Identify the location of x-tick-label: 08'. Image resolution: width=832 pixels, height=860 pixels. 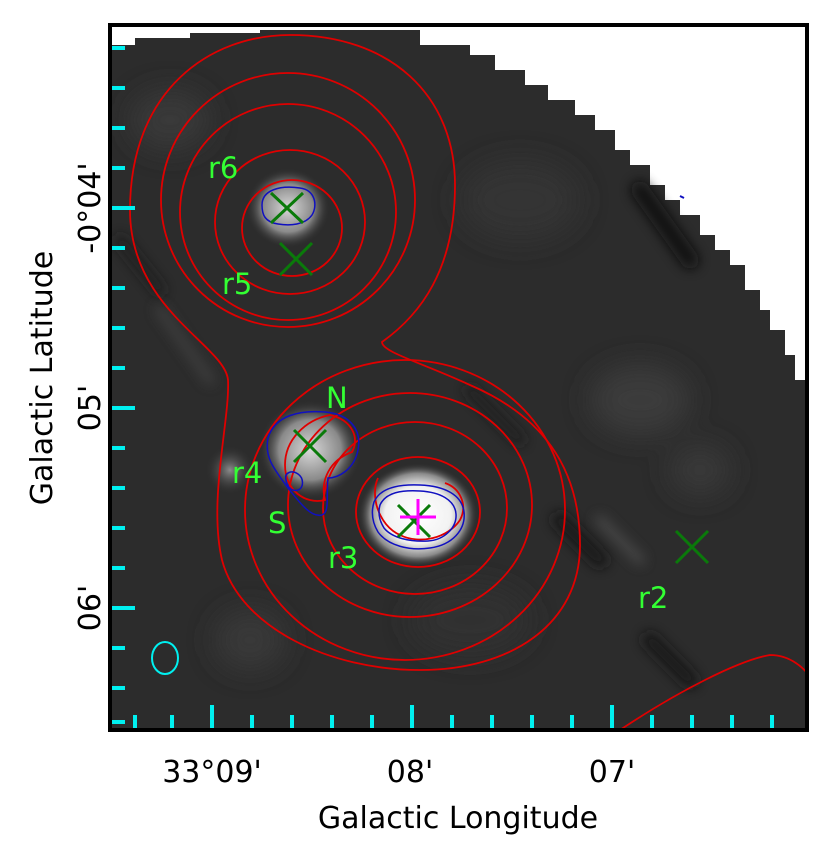
(410, 772).